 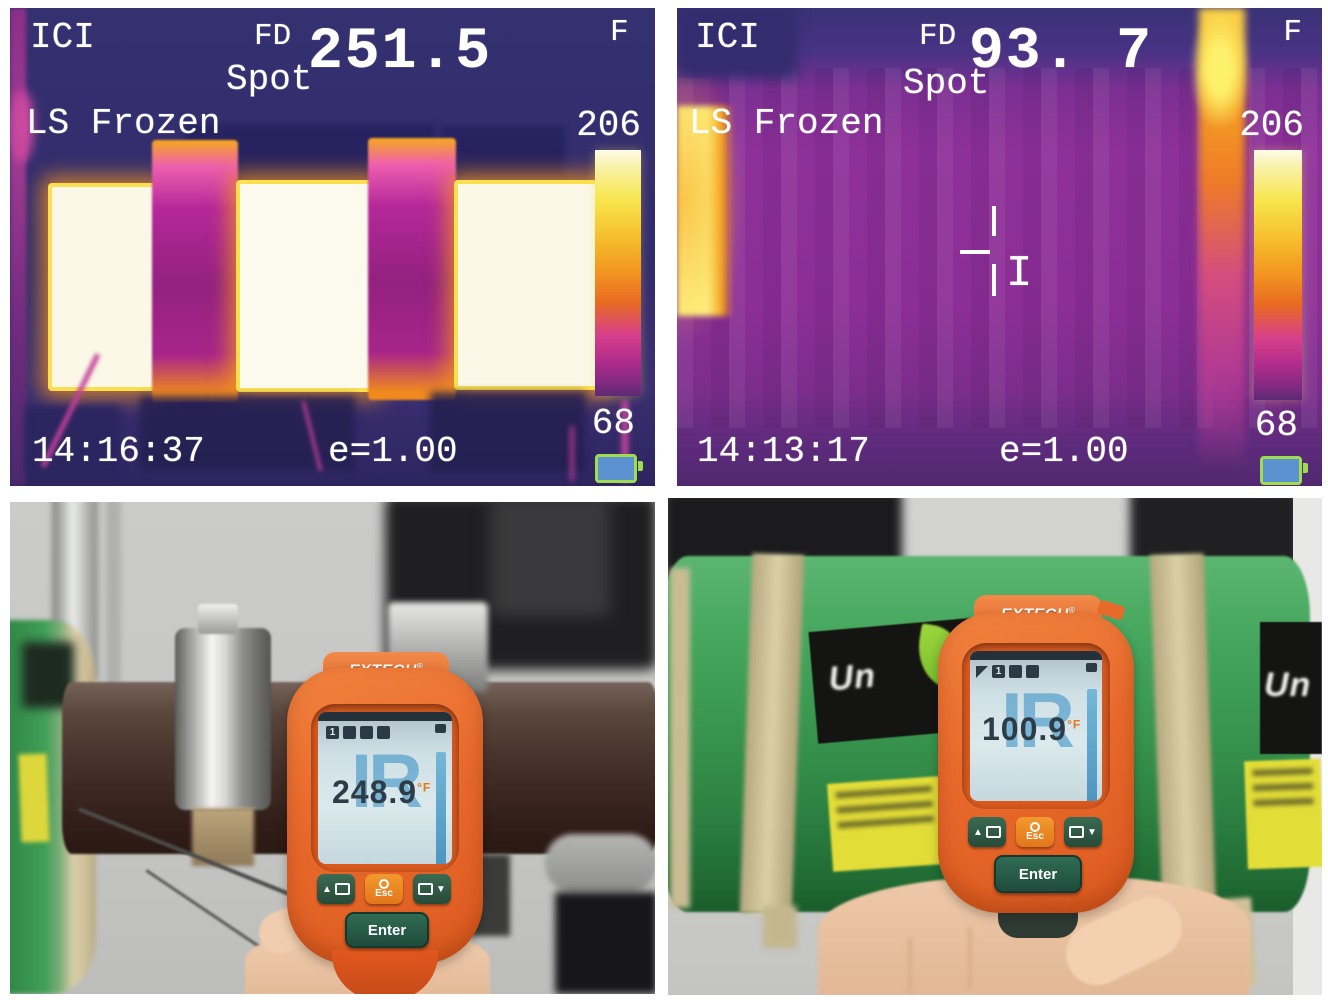 What do you see at coordinates (783, 451) in the screenshot?
I see `timestamp: 14:13:17` at bounding box center [783, 451].